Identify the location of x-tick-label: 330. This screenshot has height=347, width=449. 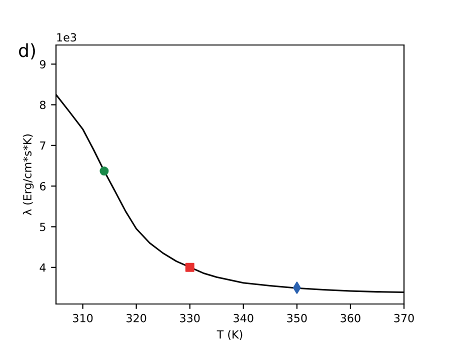
(190, 318).